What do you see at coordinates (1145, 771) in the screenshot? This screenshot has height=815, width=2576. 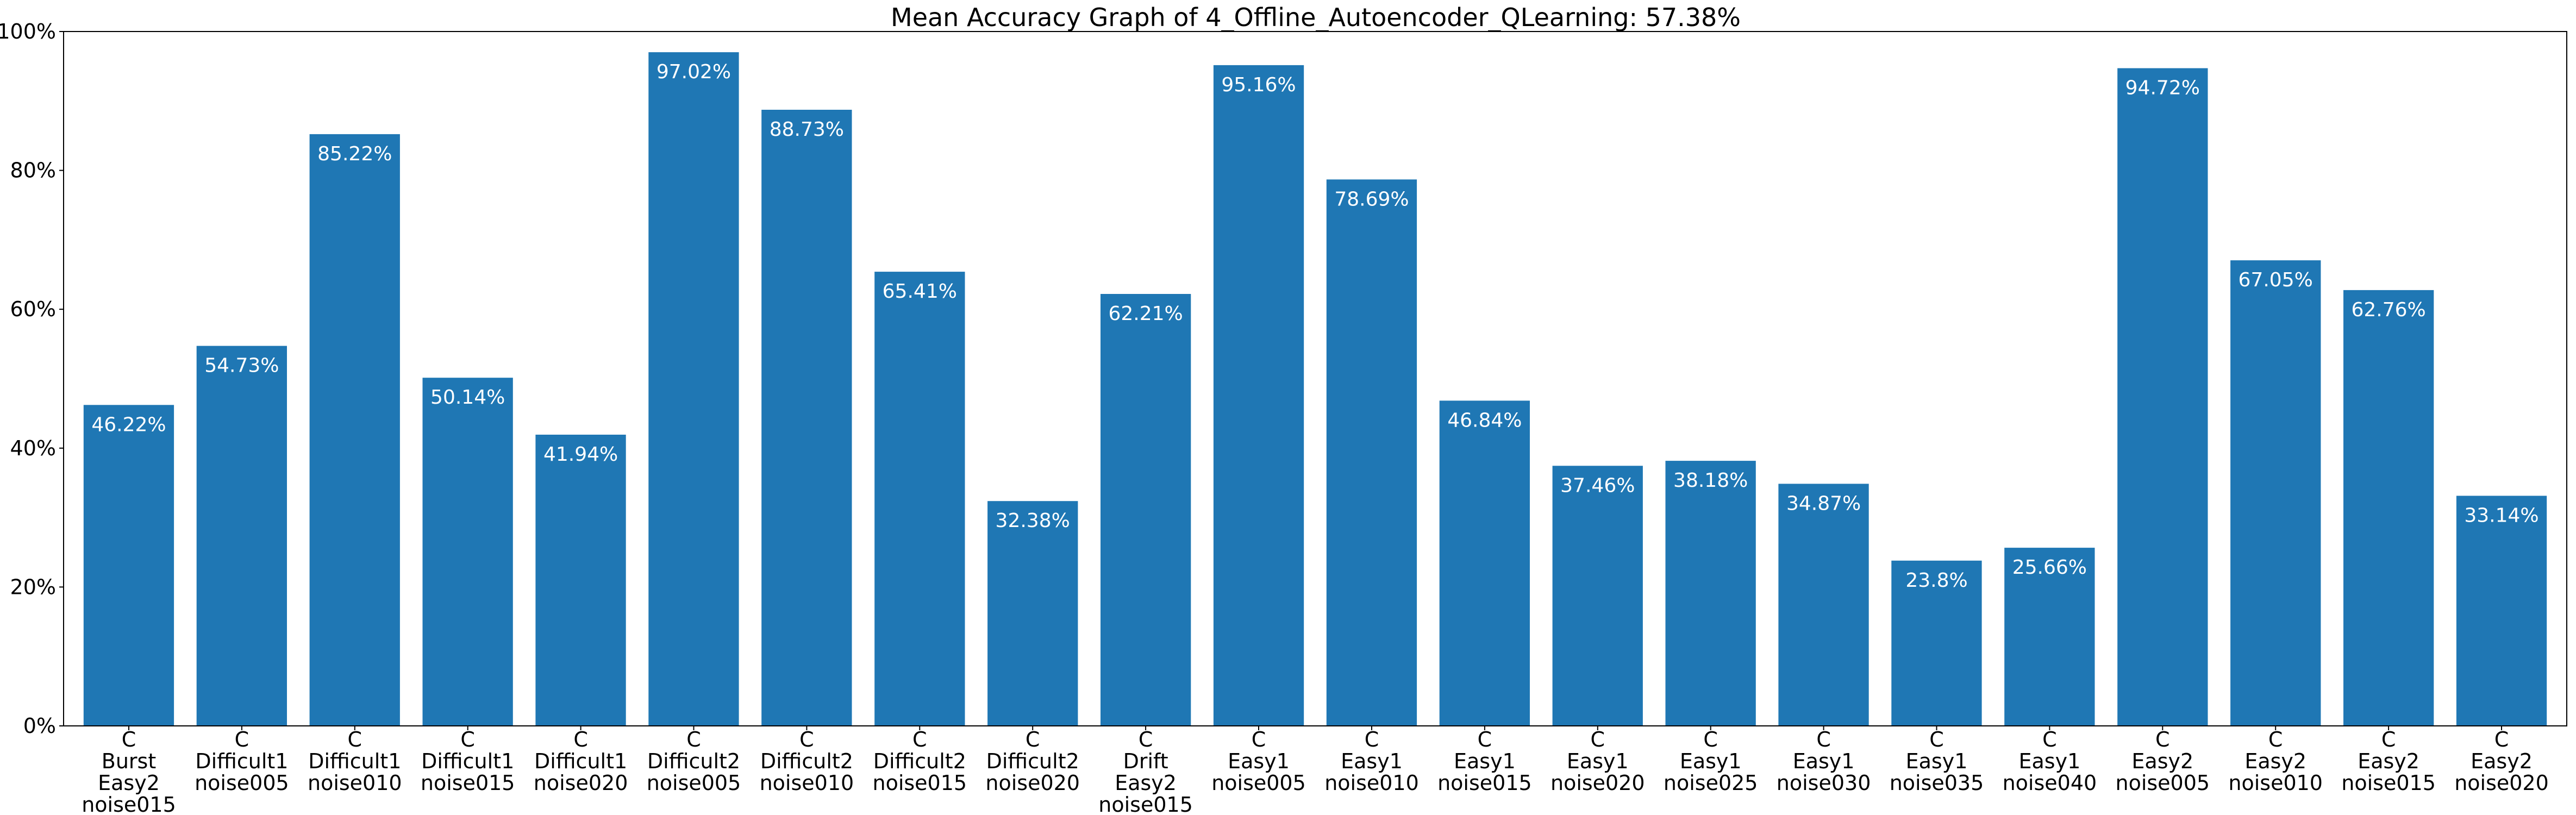 I see `x-tick-label: C Drift Easy2 noise015` at bounding box center [1145, 771].